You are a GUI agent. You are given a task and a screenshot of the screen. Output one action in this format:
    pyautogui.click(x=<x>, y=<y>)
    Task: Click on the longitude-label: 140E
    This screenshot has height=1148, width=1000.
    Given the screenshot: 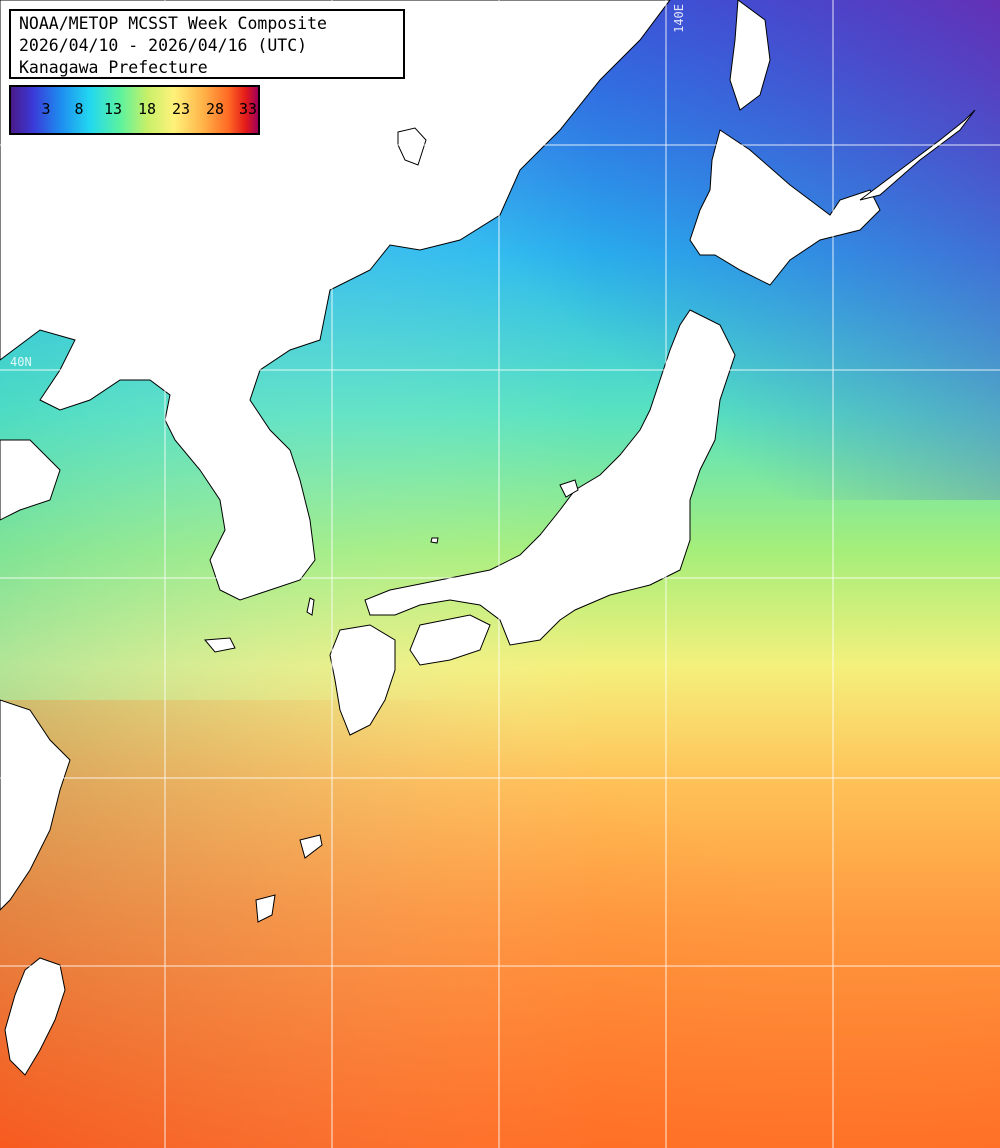 What is the action you would take?
    pyautogui.click(x=679, y=18)
    